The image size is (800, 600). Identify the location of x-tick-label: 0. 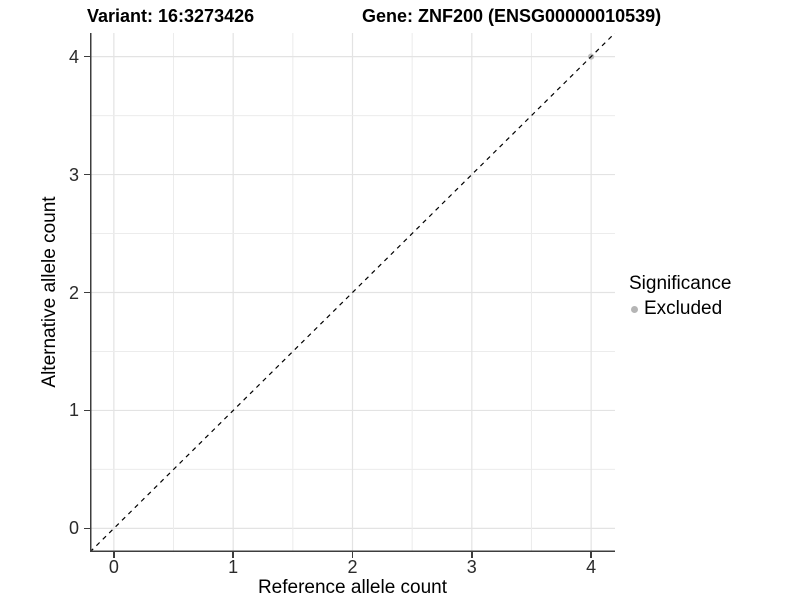
(113, 567).